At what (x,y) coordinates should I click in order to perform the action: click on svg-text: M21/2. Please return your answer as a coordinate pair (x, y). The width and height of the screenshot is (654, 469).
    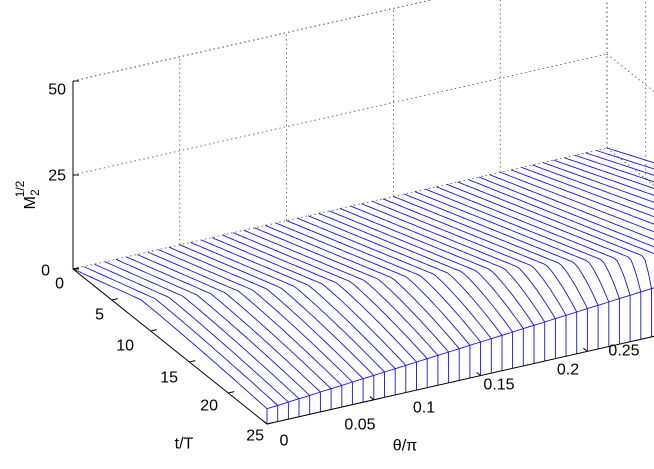
    Looking at the image, I should click on (27, 194).